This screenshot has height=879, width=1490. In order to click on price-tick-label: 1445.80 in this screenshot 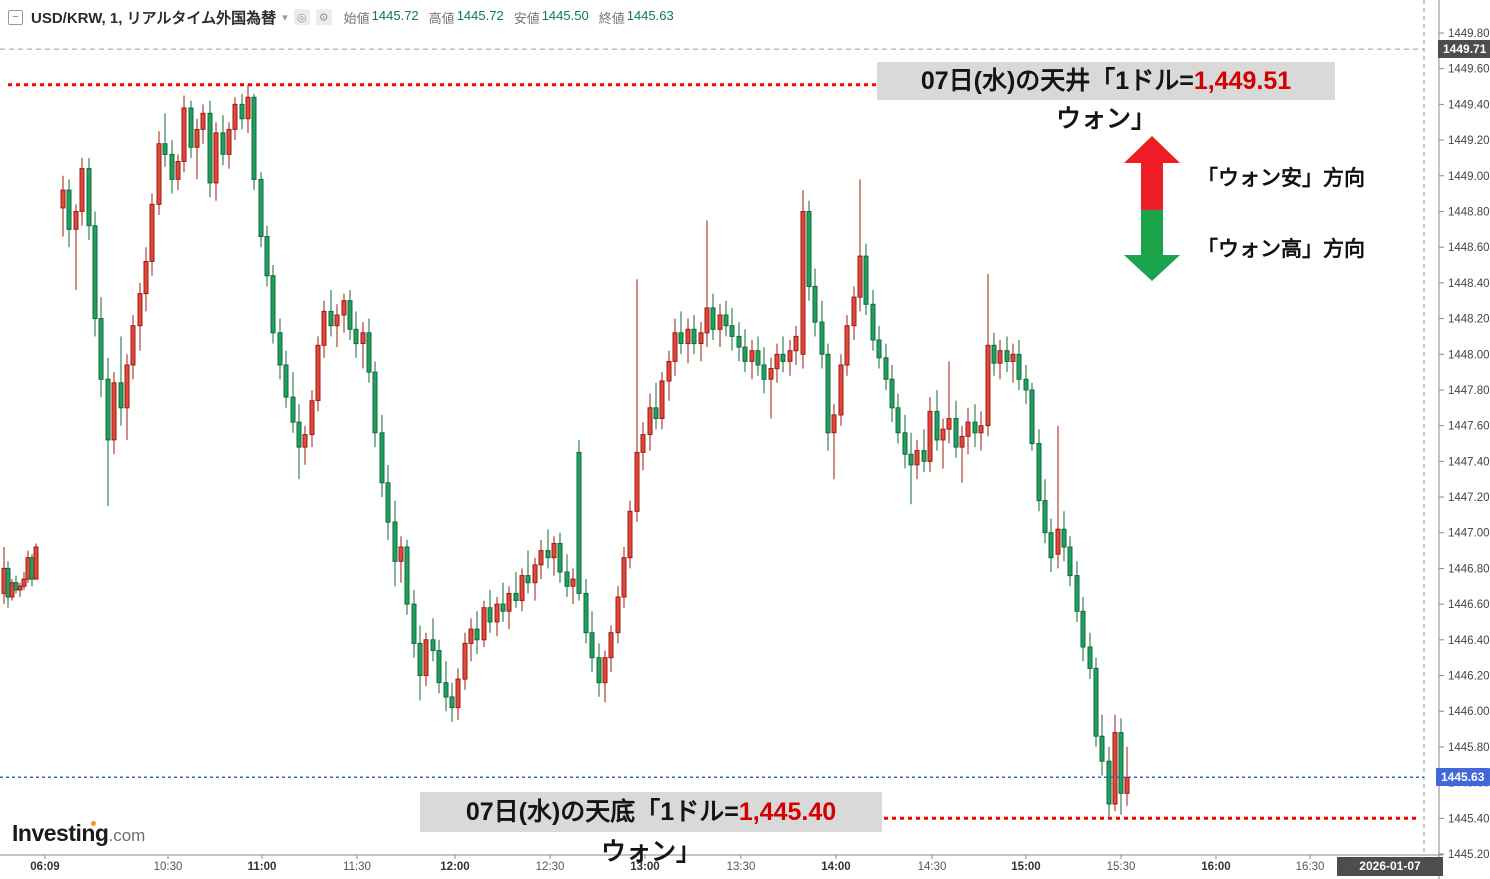, I will do `click(1469, 748)`.